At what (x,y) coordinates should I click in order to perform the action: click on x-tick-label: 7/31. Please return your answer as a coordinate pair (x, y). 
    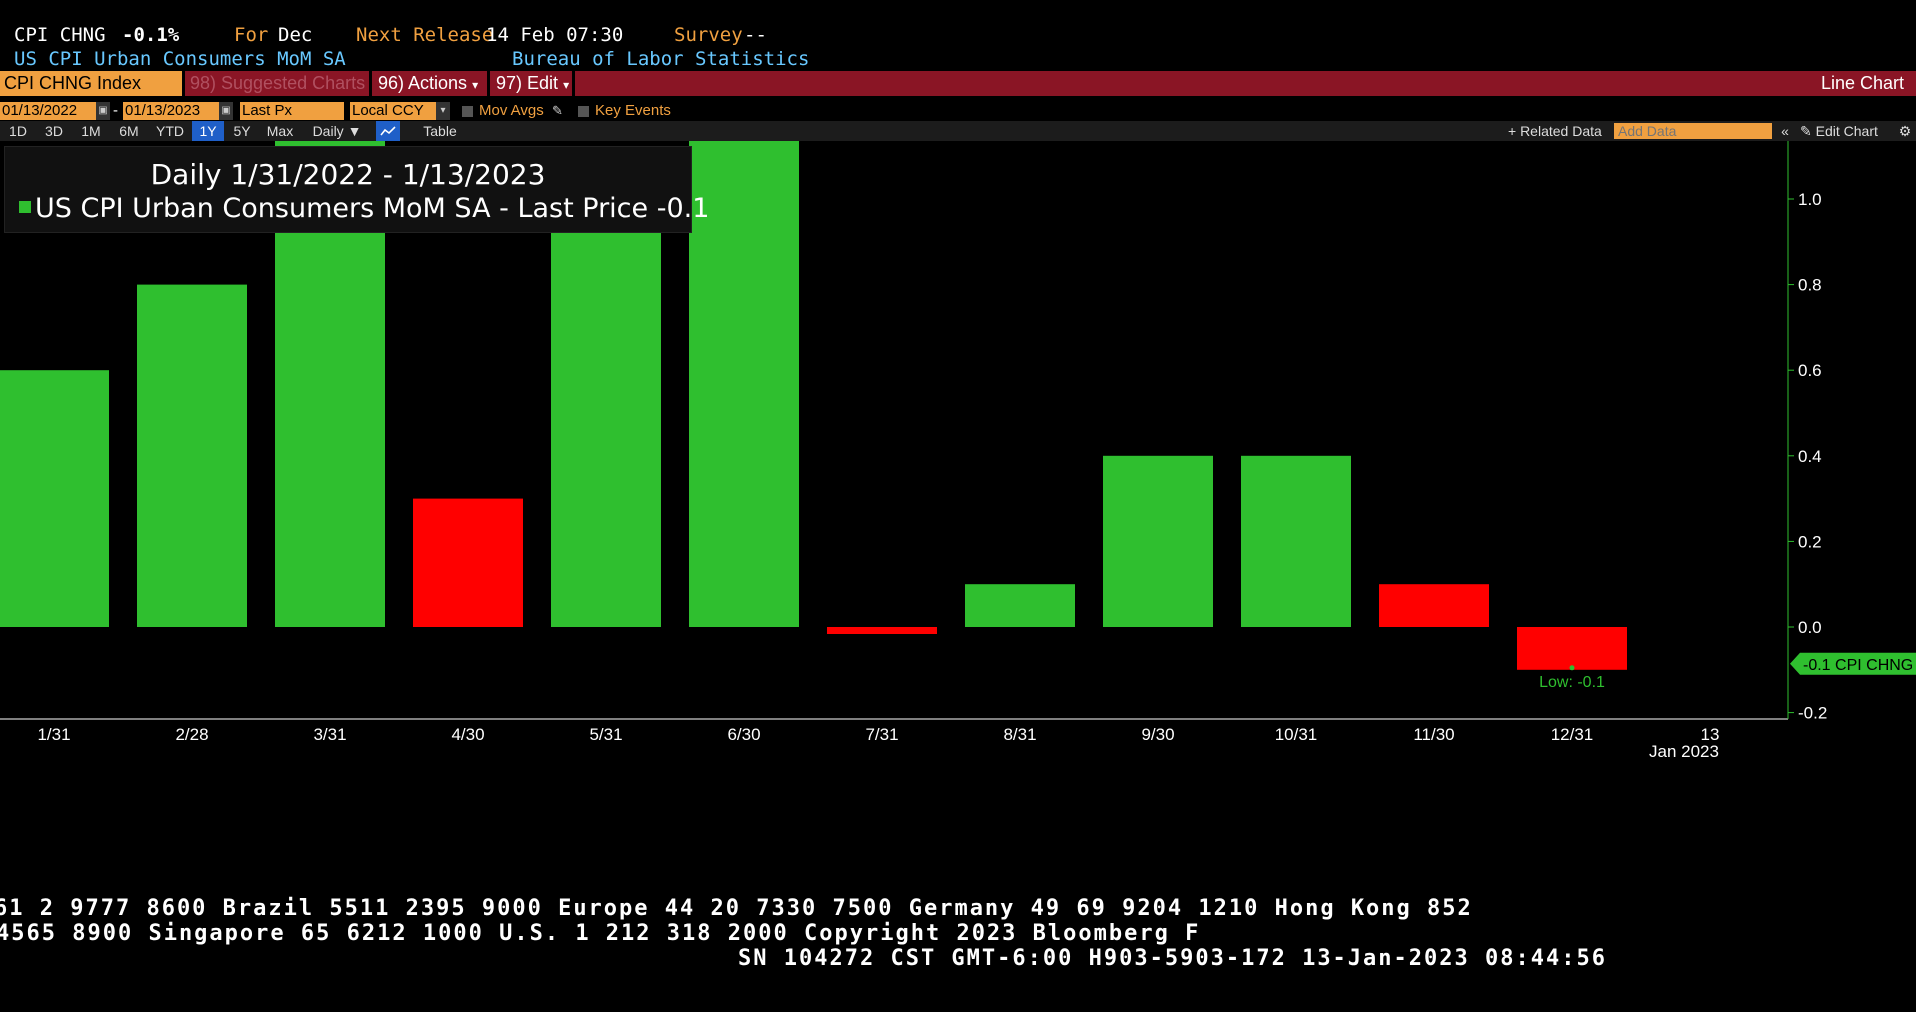
    Looking at the image, I should click on (881, 734).